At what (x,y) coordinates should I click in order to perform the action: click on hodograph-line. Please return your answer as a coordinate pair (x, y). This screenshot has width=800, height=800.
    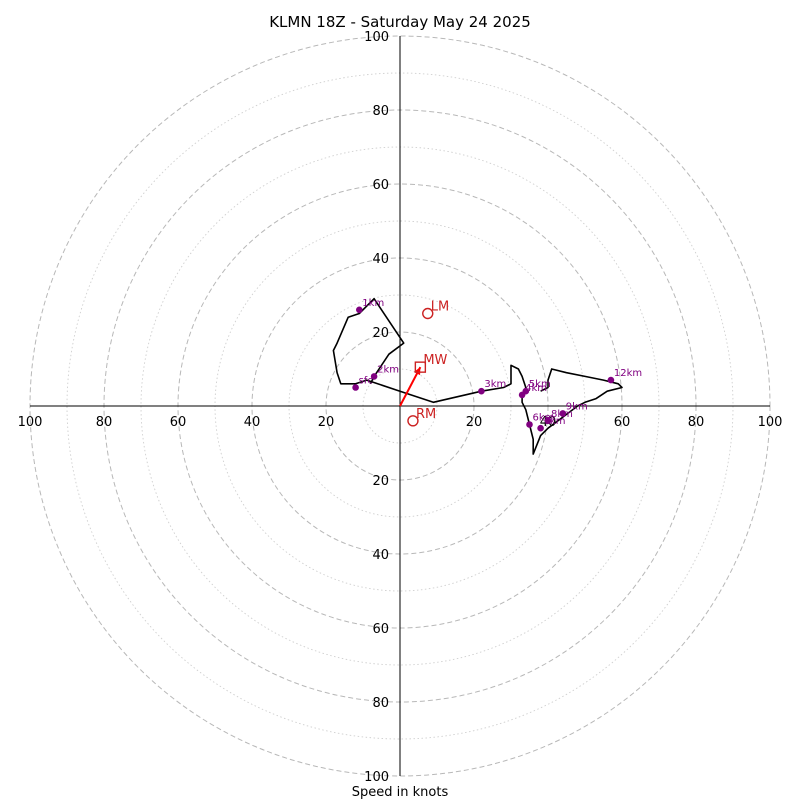
    Looking at the image, I should click on (477, 376).